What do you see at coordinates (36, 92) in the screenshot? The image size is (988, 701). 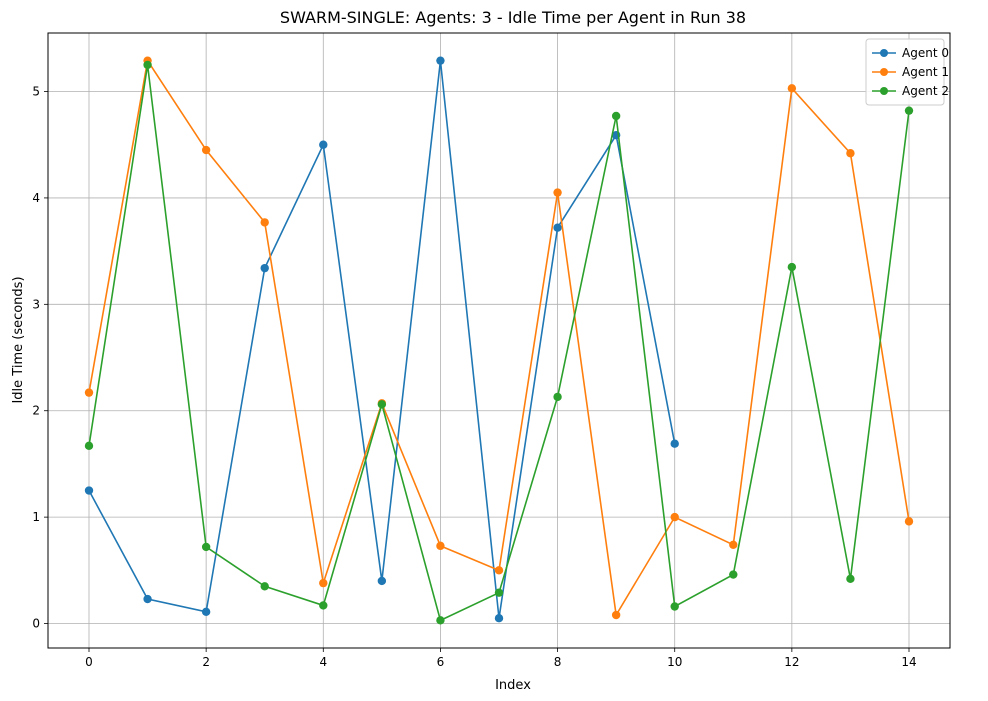 I see `y-tick-label: 5` at bounding box center [36, 92].